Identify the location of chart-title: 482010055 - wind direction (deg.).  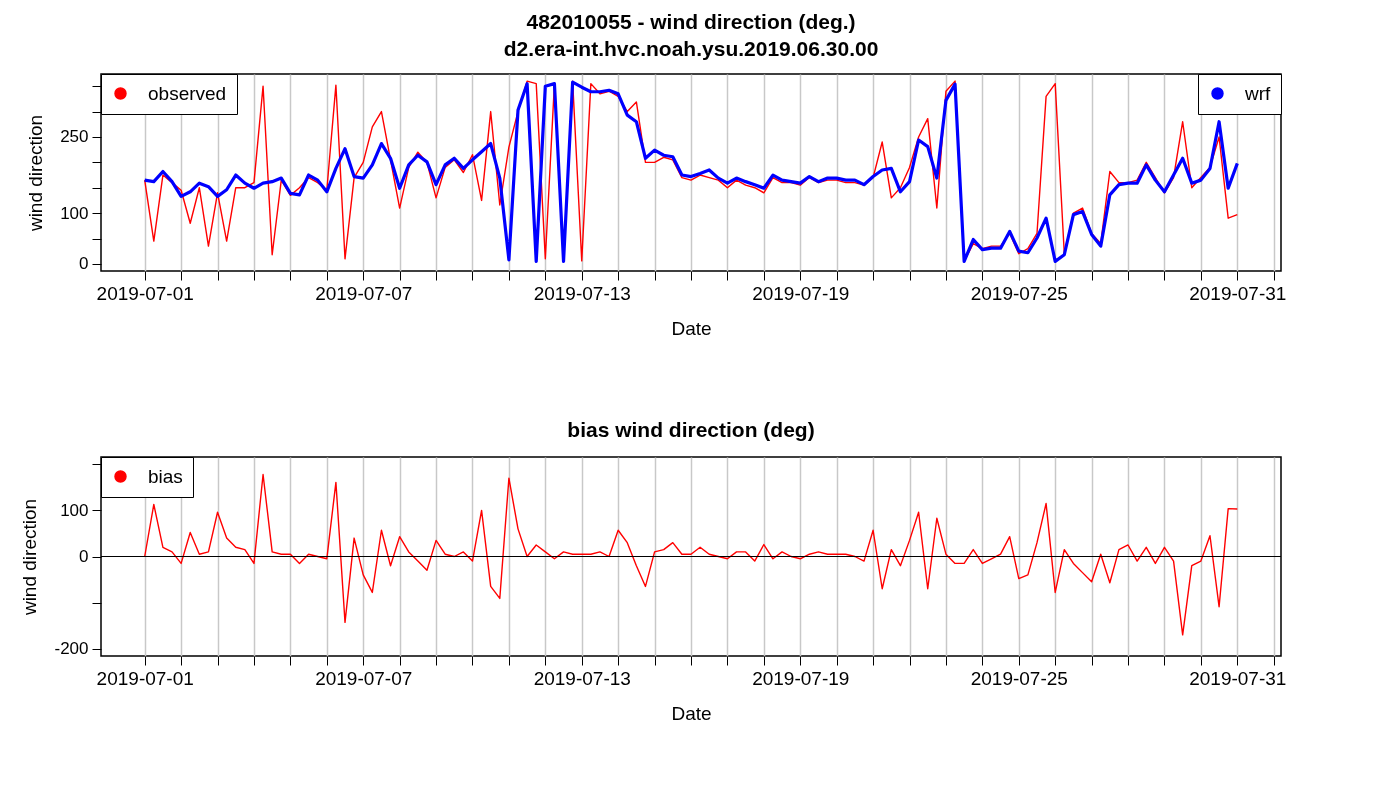
(691, 21).